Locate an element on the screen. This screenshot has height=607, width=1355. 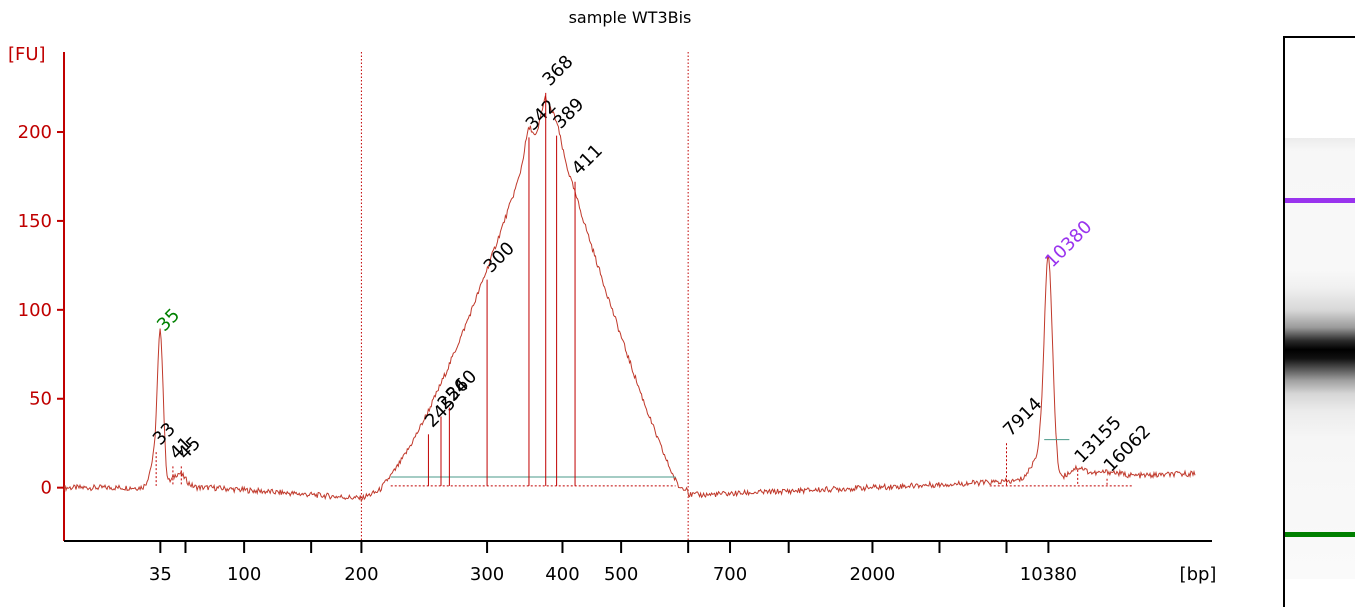
x-tick-label: 700 is located at coordinates (730, 574).